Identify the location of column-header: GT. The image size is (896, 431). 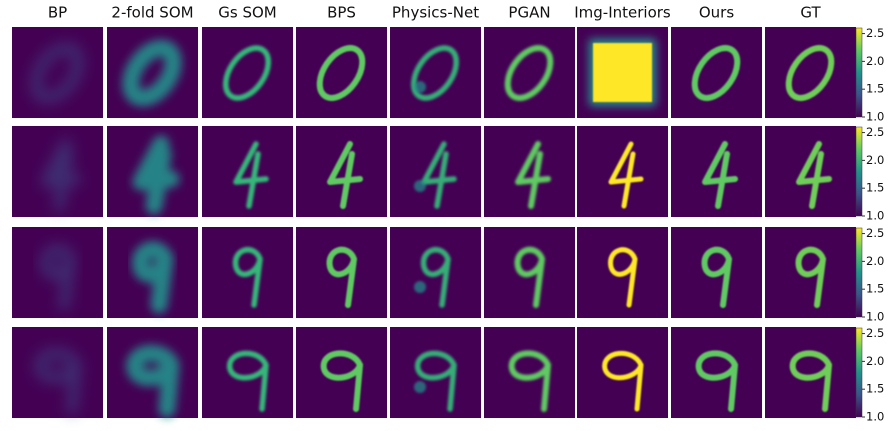
(810, 13).